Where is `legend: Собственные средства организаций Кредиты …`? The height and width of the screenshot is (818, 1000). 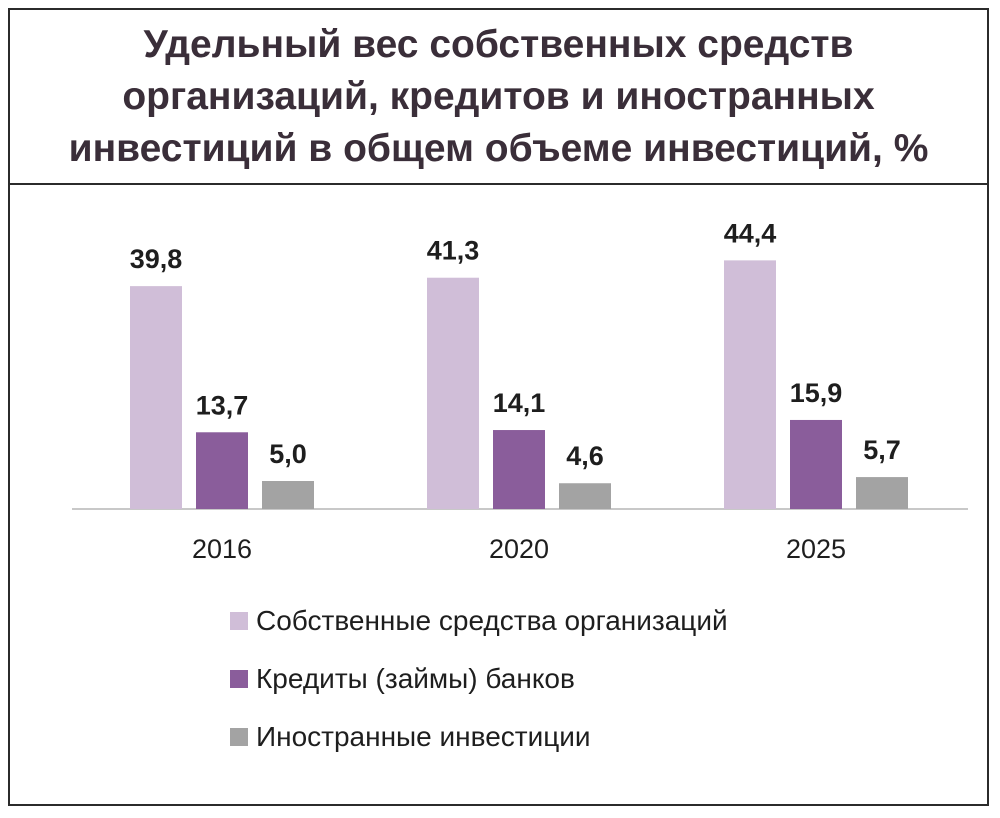
legend: Собственные средства организаций Кредиты … is located at coordinates (479, 679).